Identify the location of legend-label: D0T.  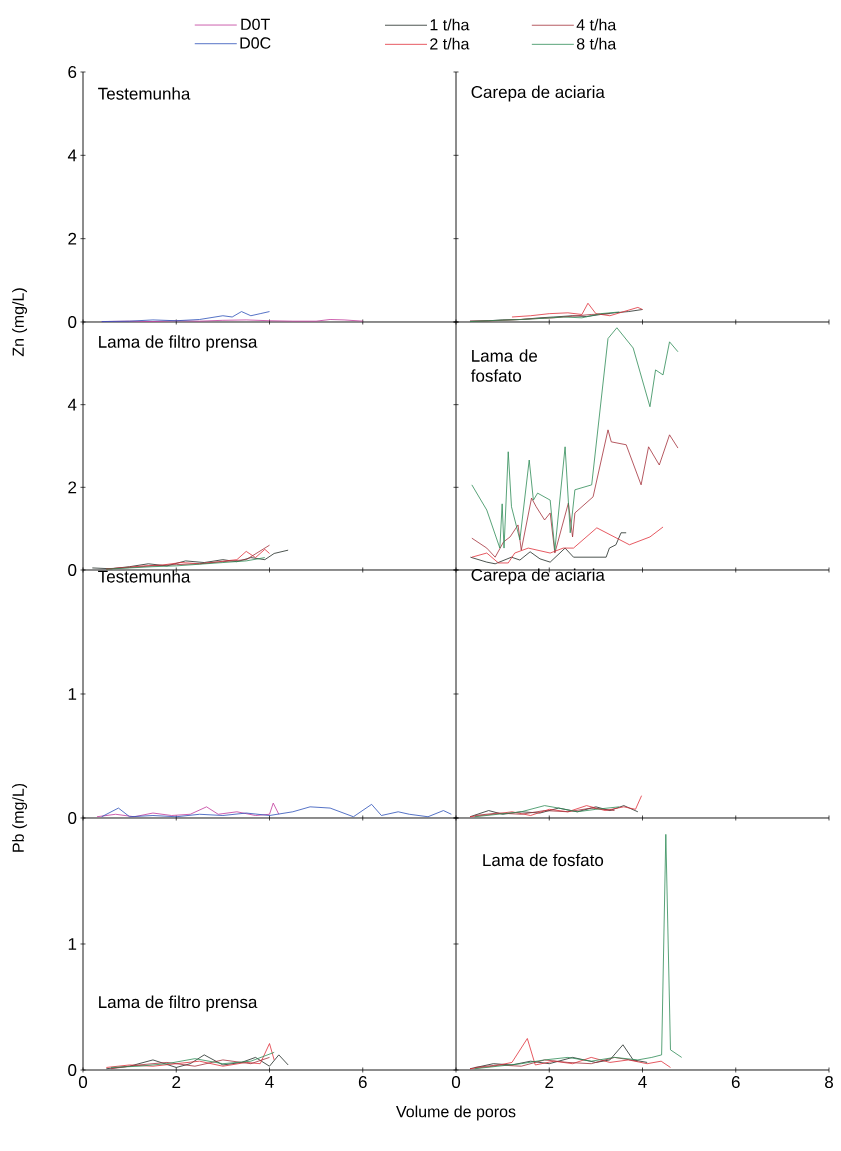
(255, 24).